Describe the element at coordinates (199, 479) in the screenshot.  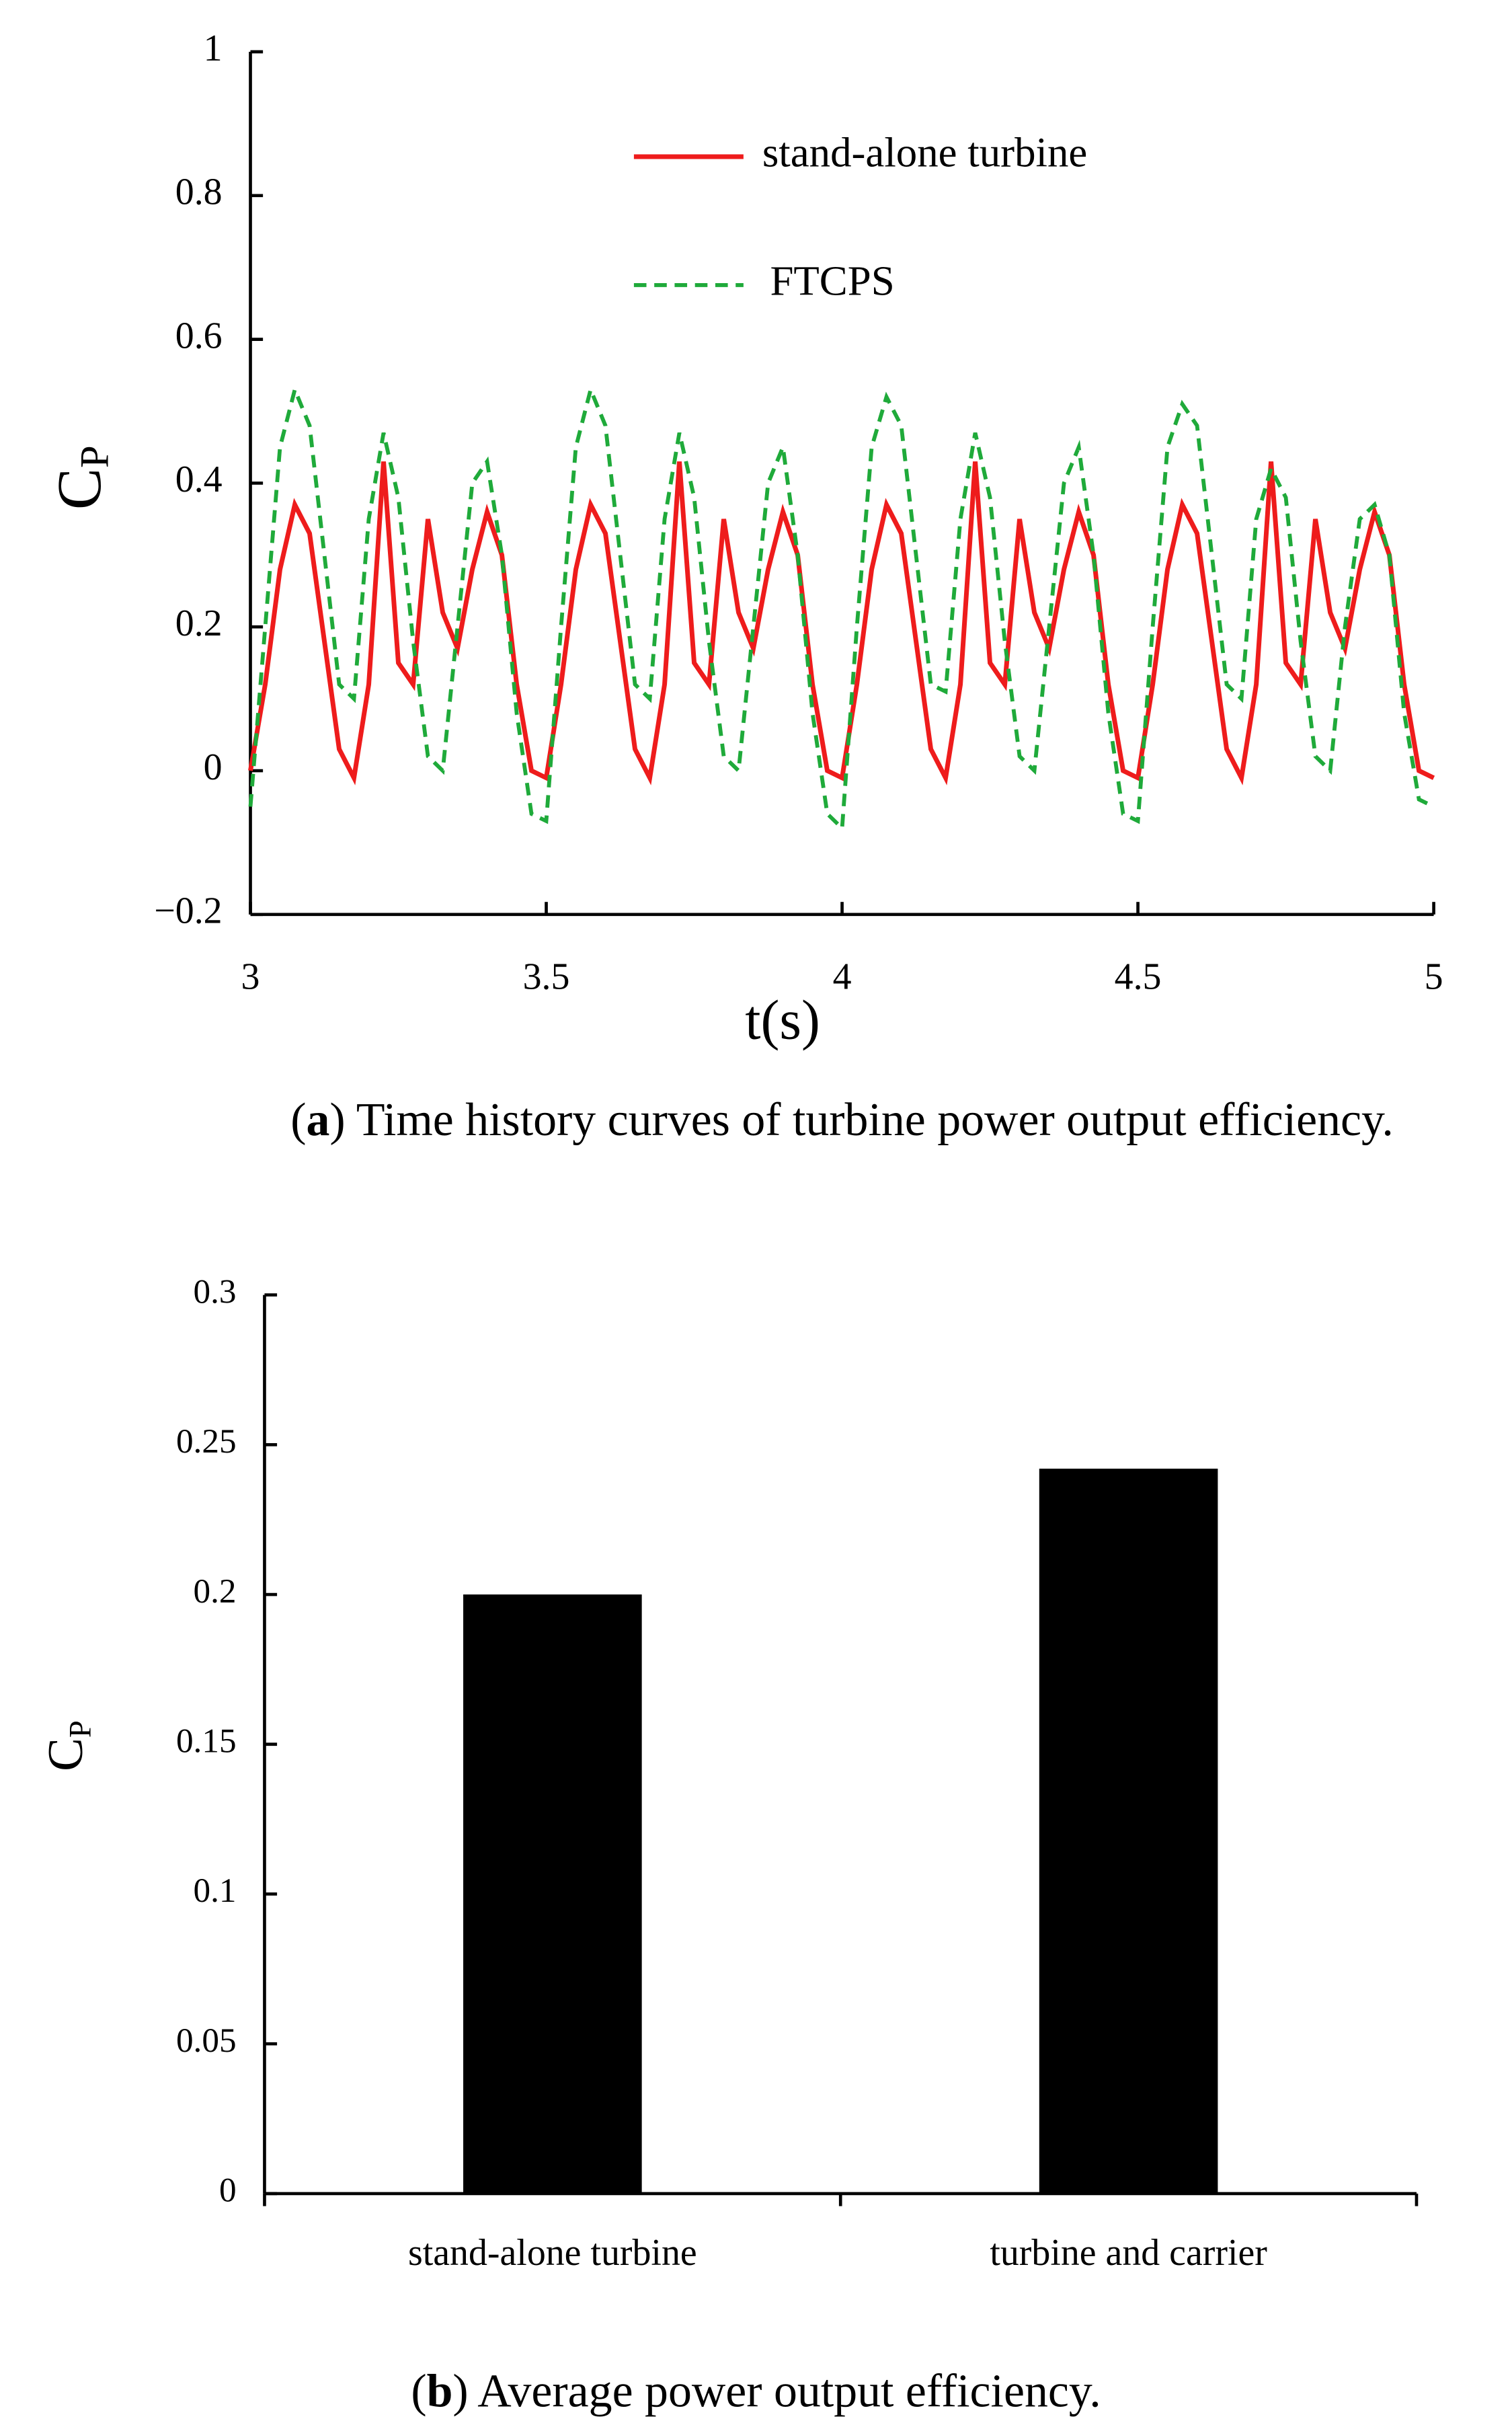
I see `y-tick-label: 0.4` at that location.